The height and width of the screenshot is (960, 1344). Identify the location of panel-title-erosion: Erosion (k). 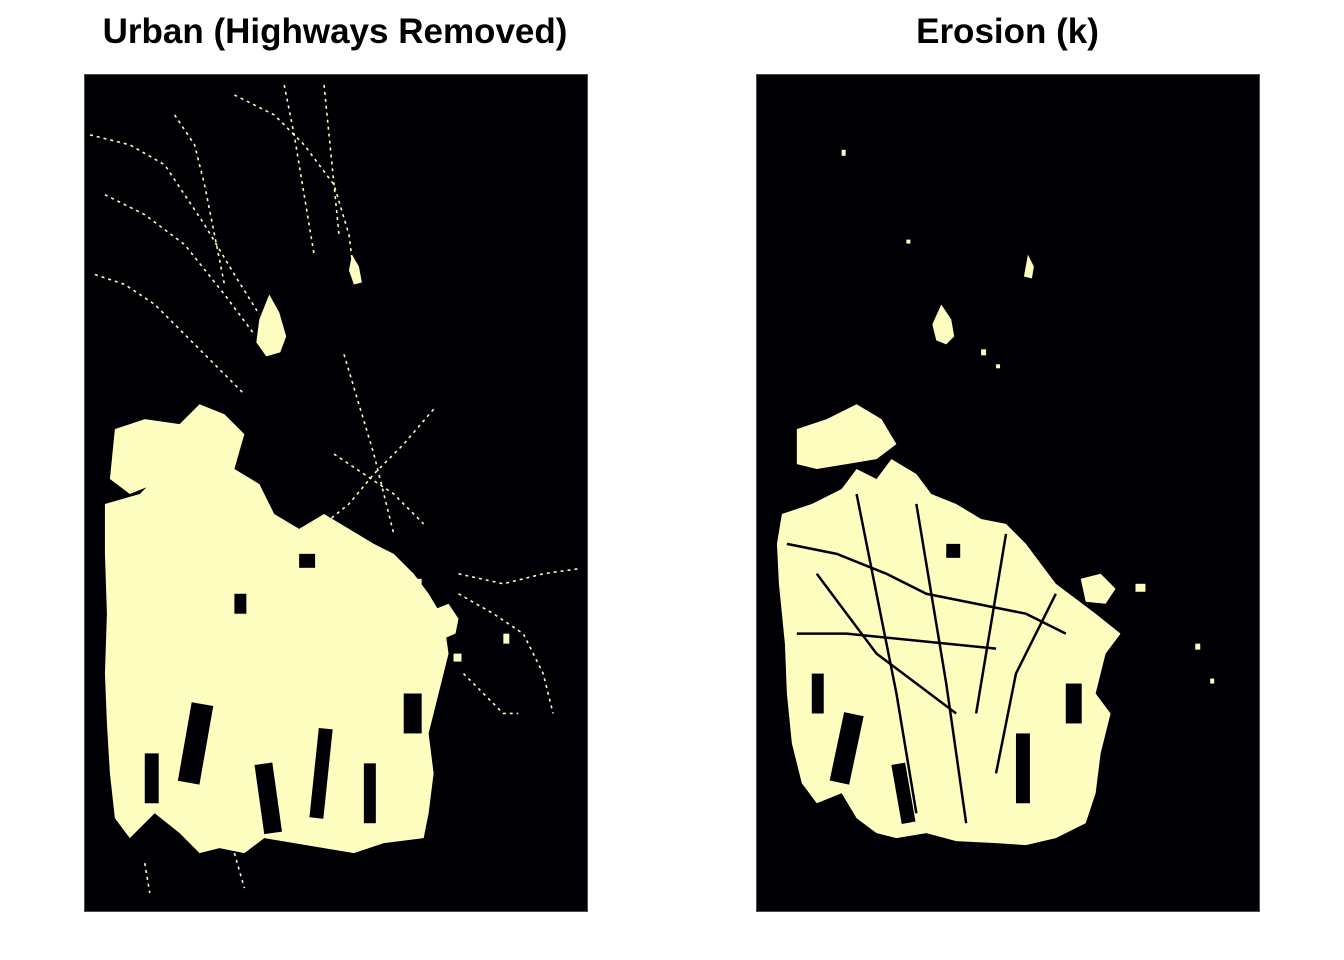
(1007, 31).